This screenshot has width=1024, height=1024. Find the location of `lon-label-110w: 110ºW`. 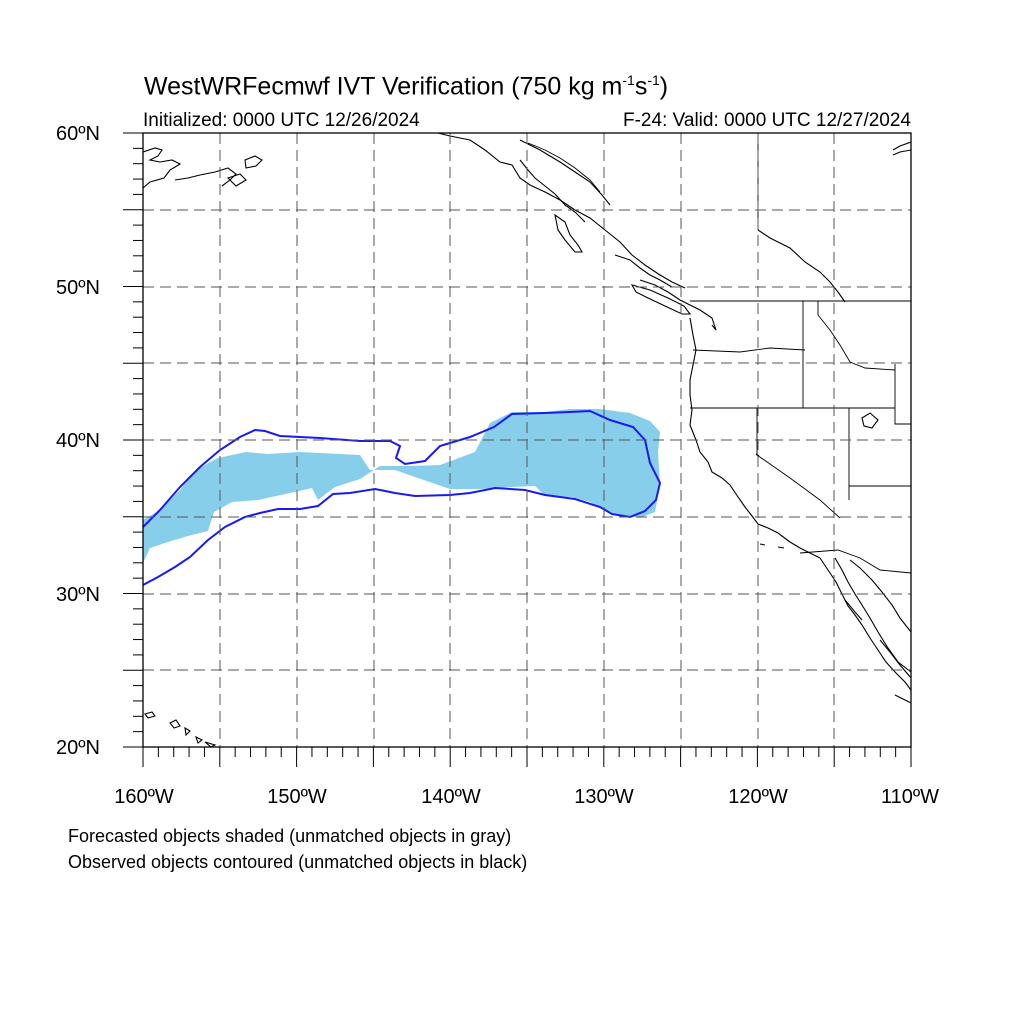

lon-label-110w: 110ºW is located at coordinates (910, 797).